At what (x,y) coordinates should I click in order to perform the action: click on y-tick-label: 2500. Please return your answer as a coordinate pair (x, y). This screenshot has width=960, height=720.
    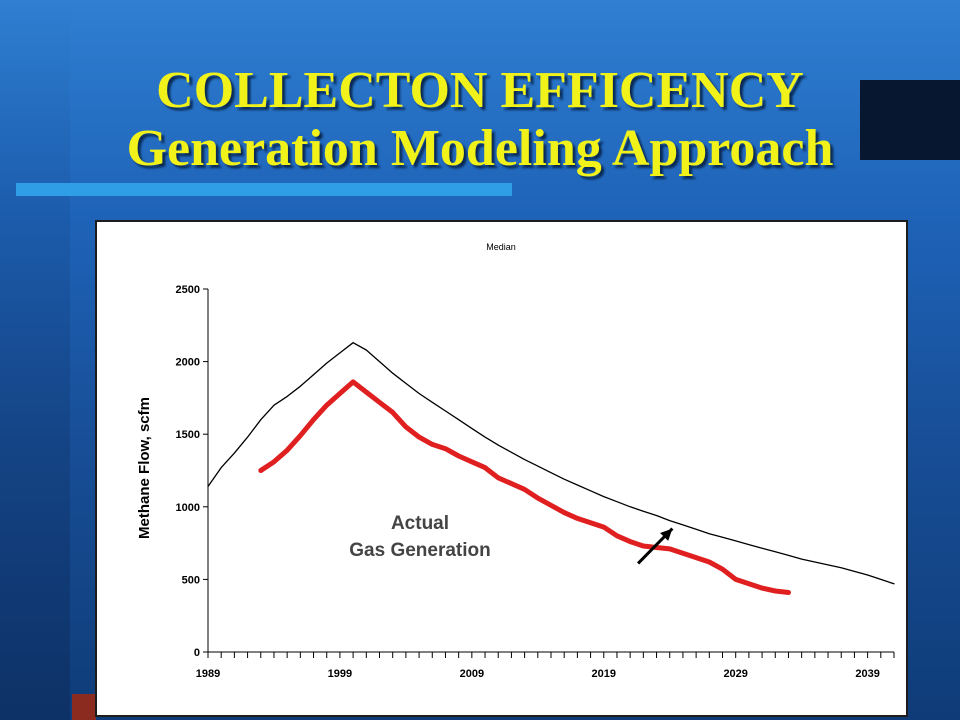
    Looking at the image, I should click on (188, 290).